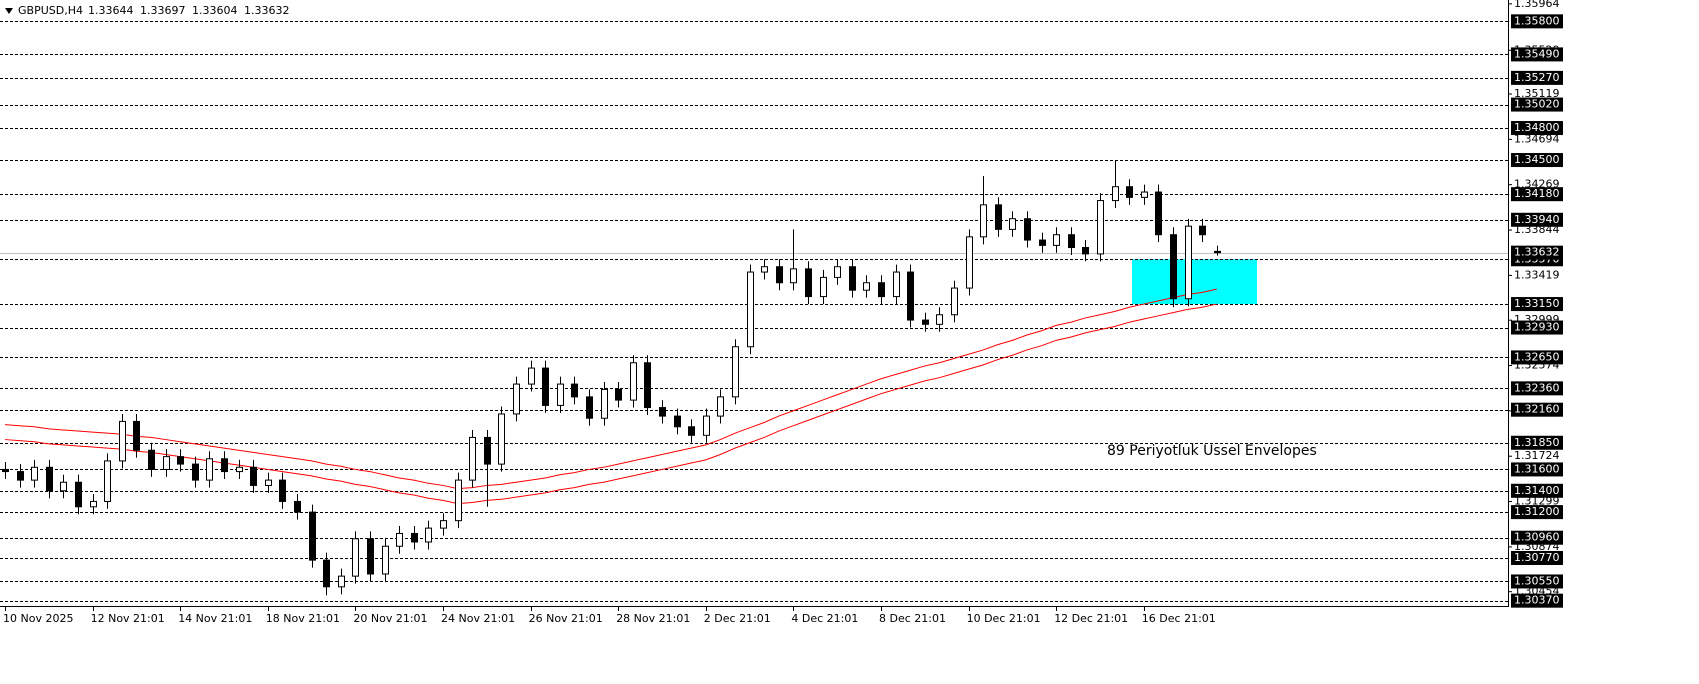 The image size is (1699, 684). Describe the element at coordinates (1537, 537) in the screenshot. I see `level-label: 1.30960` at that location.